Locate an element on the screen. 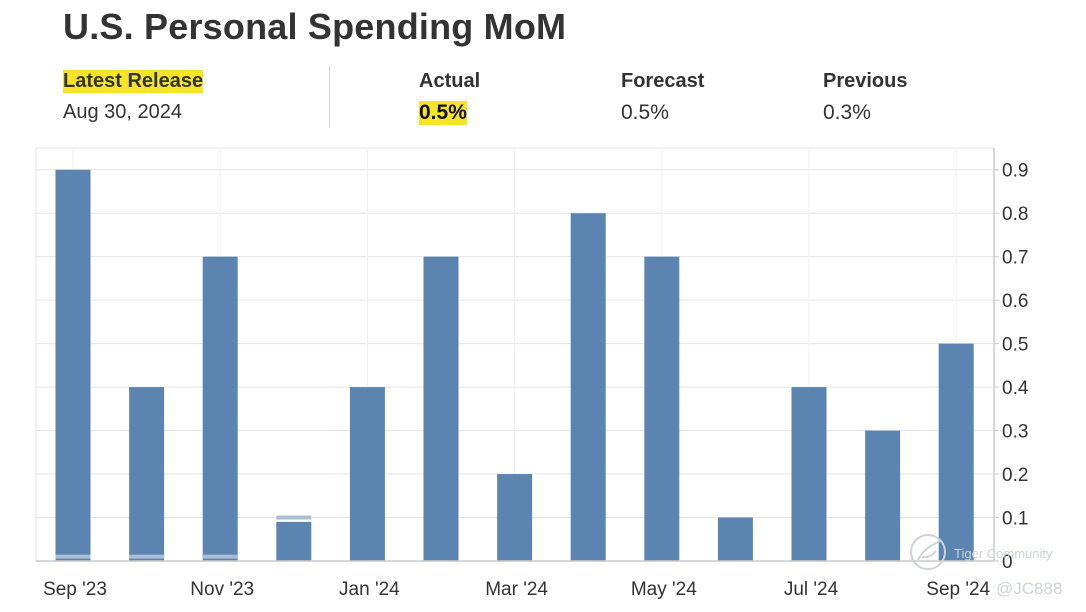 Image resolution: width=1086 pixels, height=612 pixels. x-tick-label: Sep '24 is located at coordinates (958, 589).